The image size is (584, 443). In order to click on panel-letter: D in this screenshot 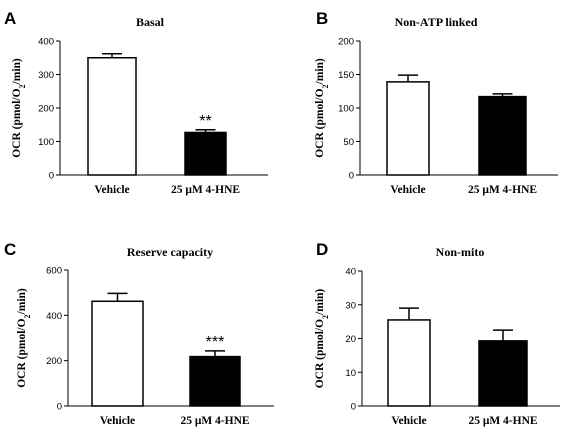, I will do `click(322, 249)`.